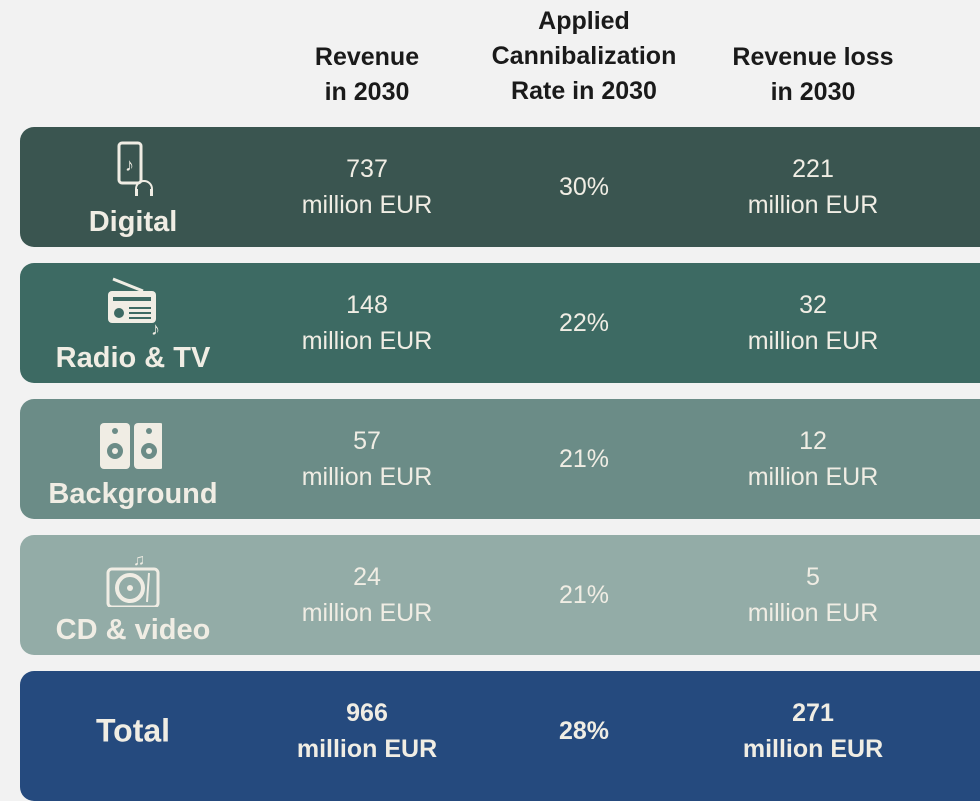 Image resolution: width=980 pixels, height=801 pixels. Describe the element at coordinates (367, 187) in the screenshot. I see `revenue-cell: 737 million EUR` at that location.